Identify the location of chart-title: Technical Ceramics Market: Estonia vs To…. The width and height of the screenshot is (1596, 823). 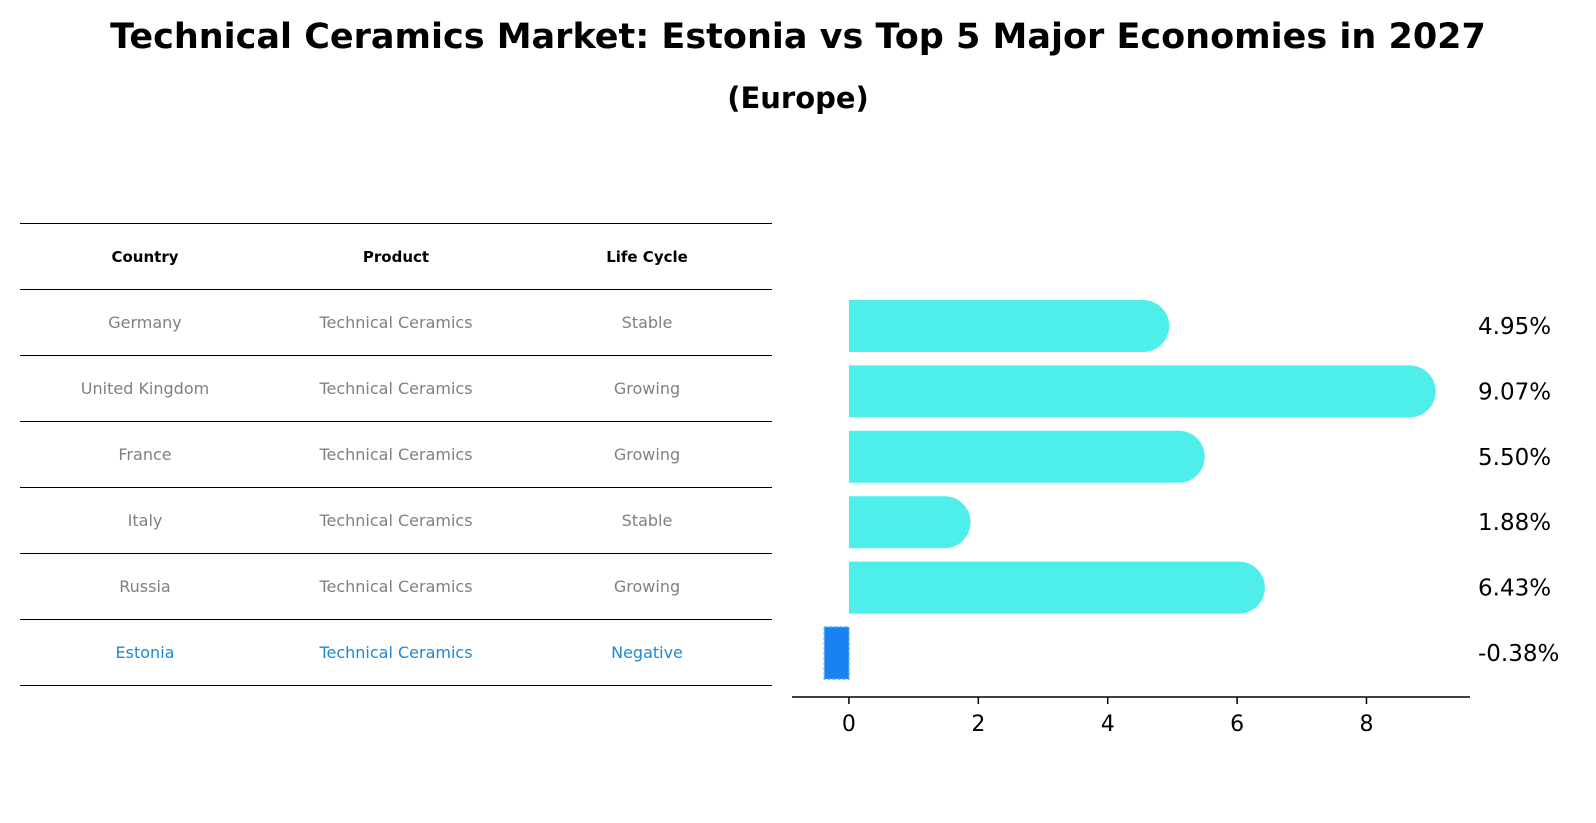
(798, 37).